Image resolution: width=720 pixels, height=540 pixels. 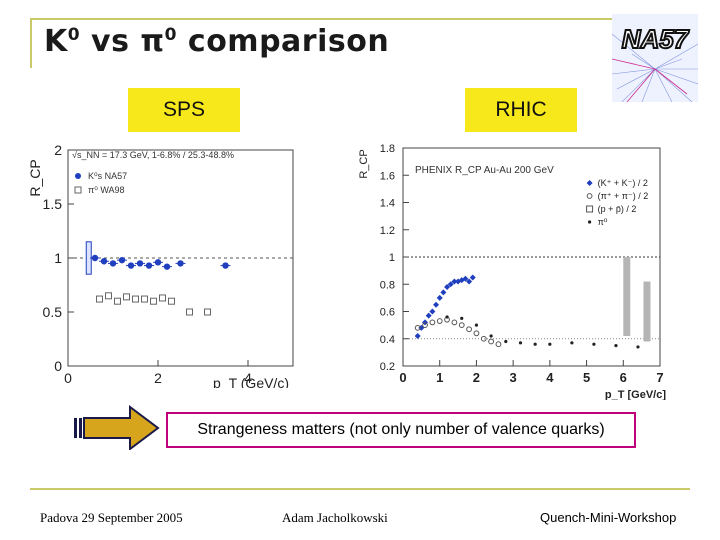 What do you see at coordinates (627, 297) in the screenshot?
I see `rhic-syst-bar-a` at bounding box center [627, 297].